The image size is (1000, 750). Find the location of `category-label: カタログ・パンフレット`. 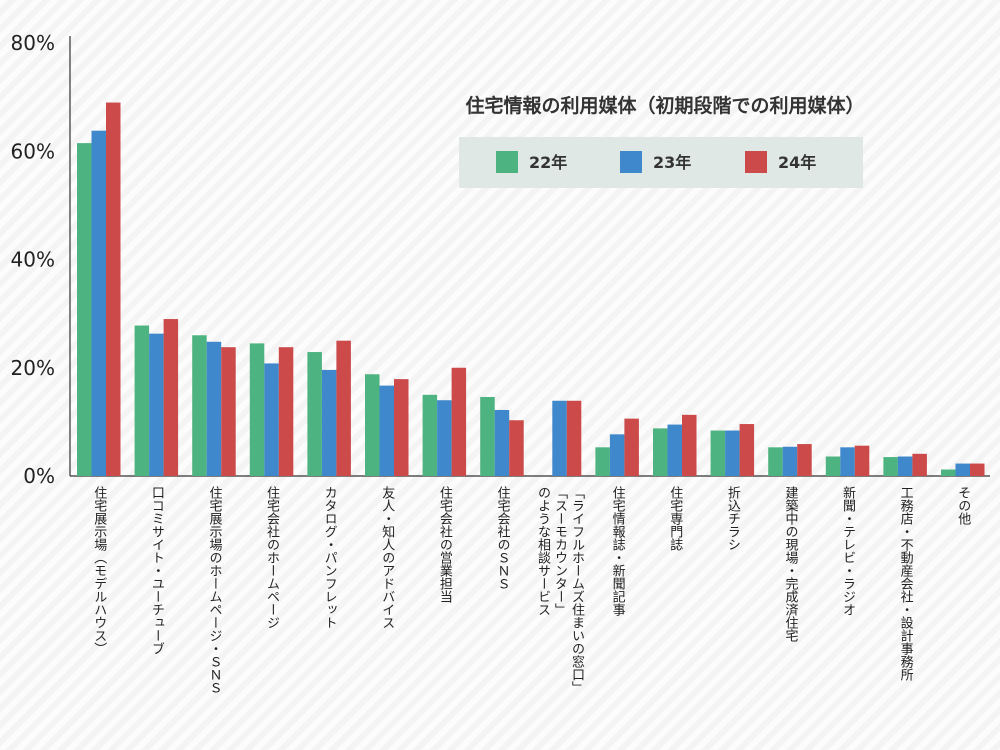

category-label: カタログ・パンフレット is located at coordinates (330, 557).